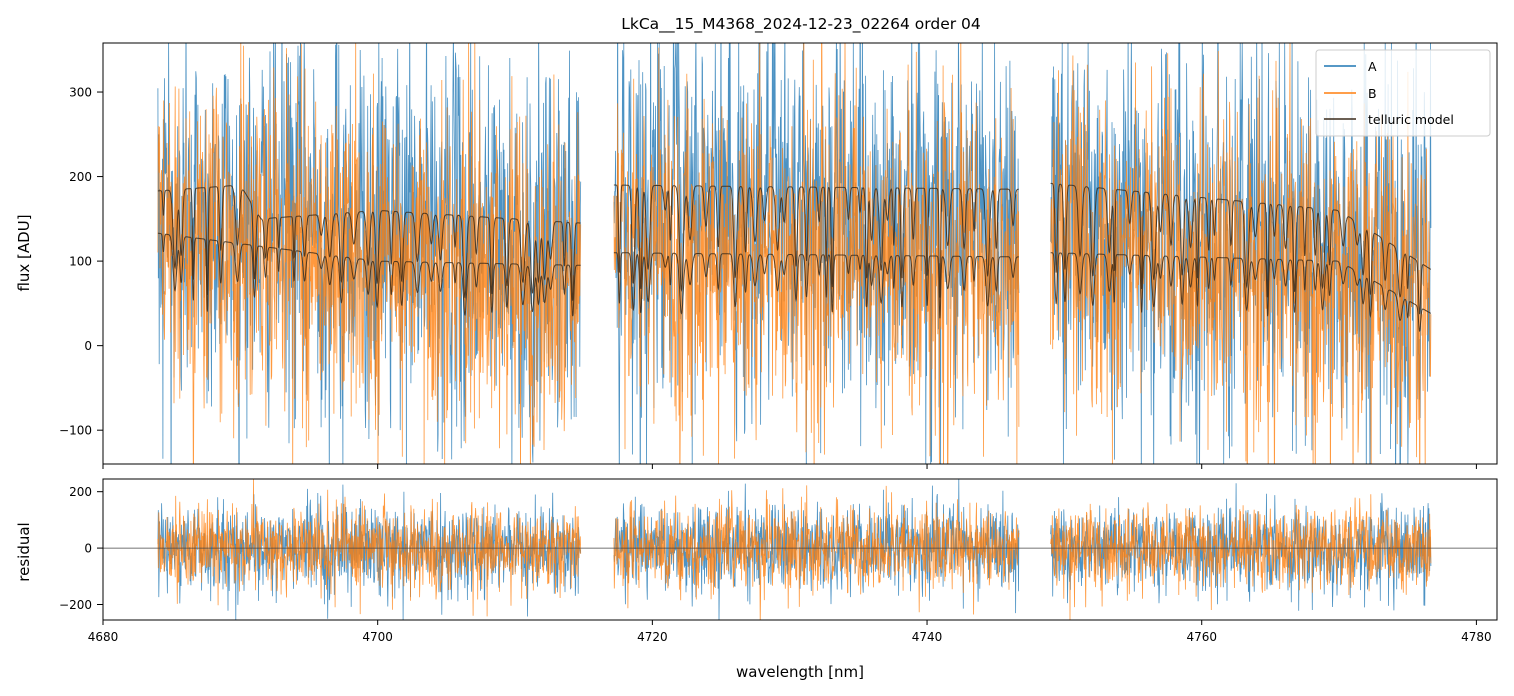  I want to click on residual-y-ticks: −200 0 200, so click(81, 548).